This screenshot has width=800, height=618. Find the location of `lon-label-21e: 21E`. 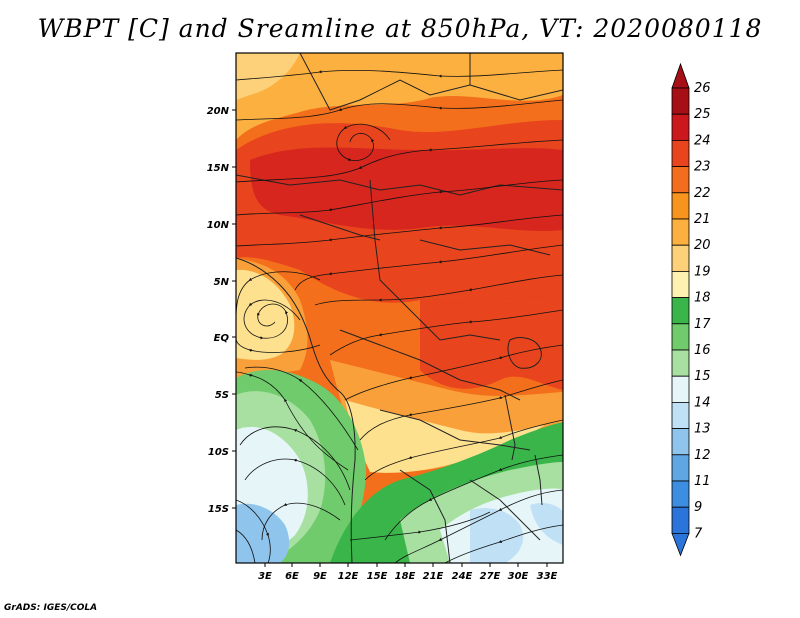

lon-label-21e: 21E is located at coordinates (433, 576).